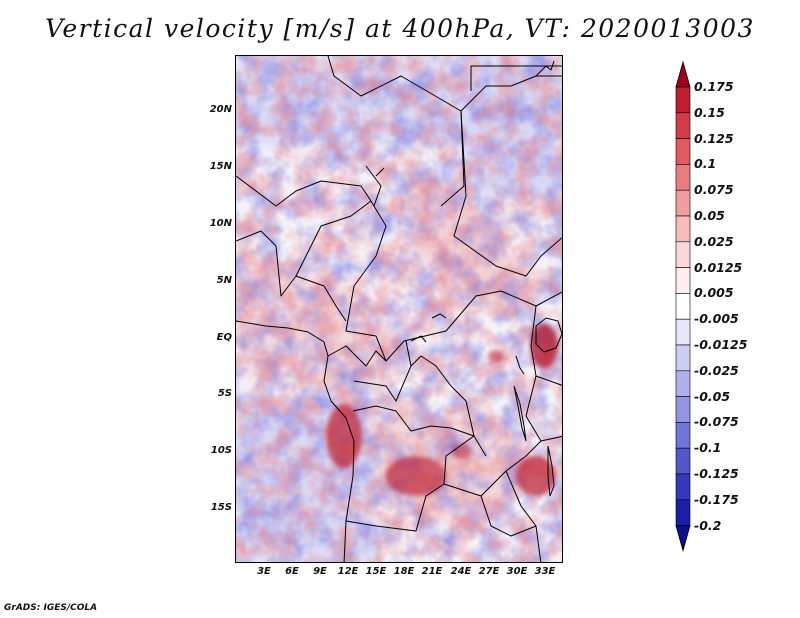 The image size is (800, 618). I want to click on lake-malawi-outline, so click(551, 471).